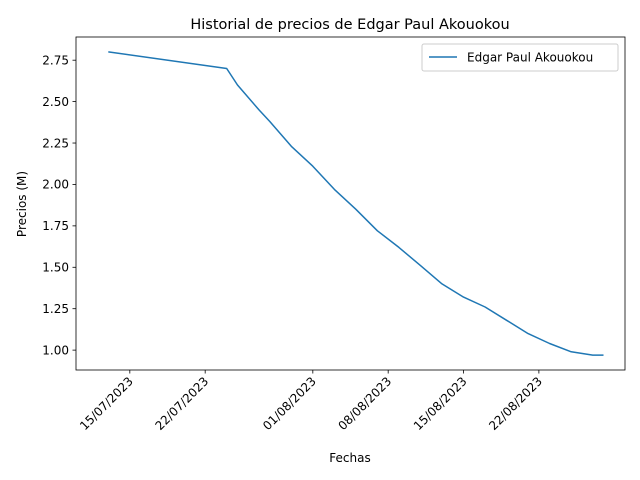 This screenshot has width=640, height=480. I want to click on y-tick-label: 1.50, so click(55, 268).